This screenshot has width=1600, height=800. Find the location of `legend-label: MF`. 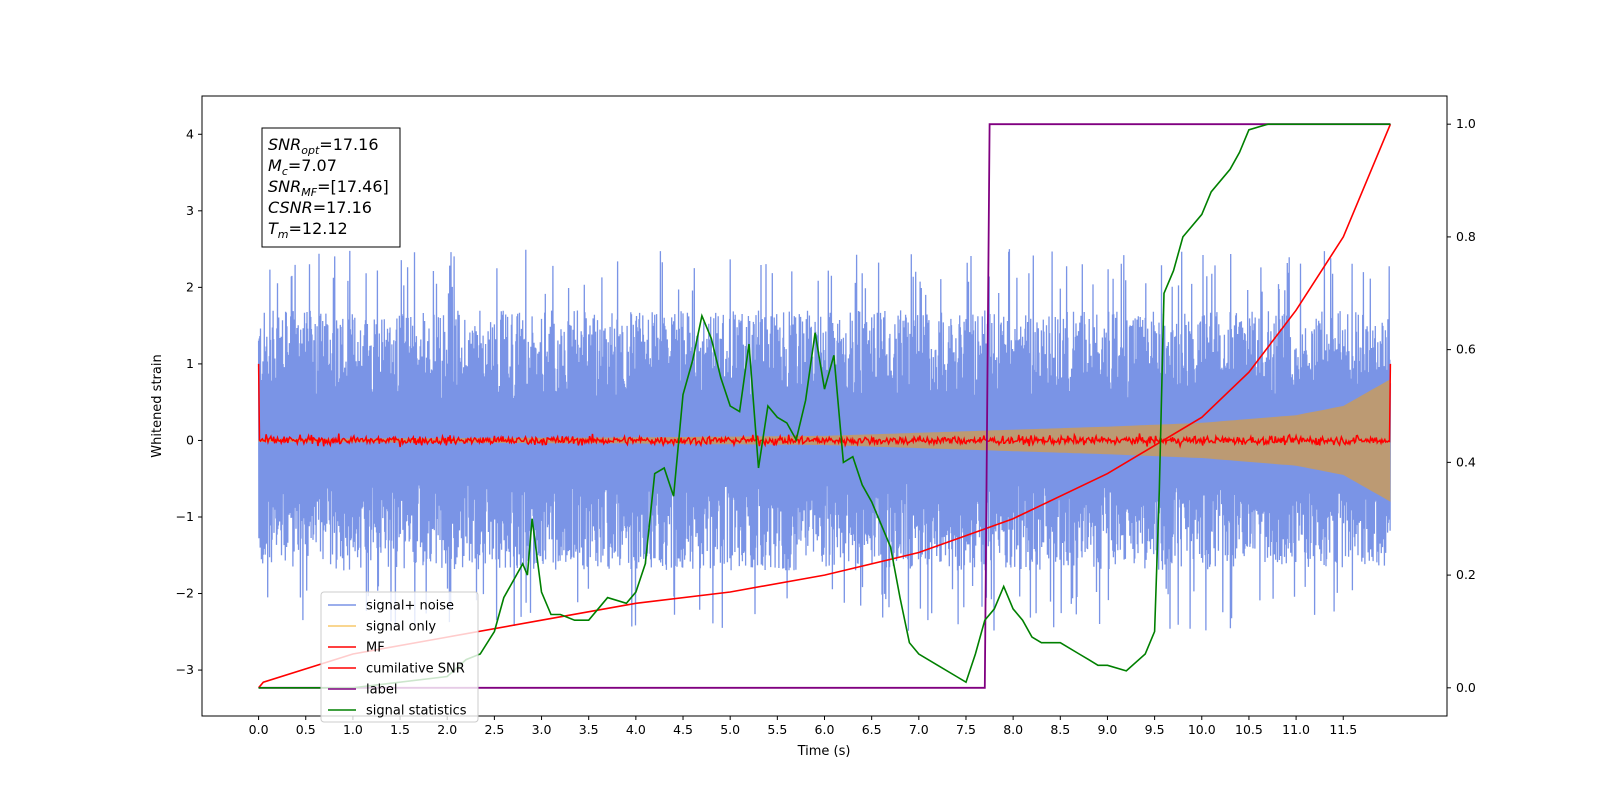

legend-label: MF is located at coordinates (375, 648).